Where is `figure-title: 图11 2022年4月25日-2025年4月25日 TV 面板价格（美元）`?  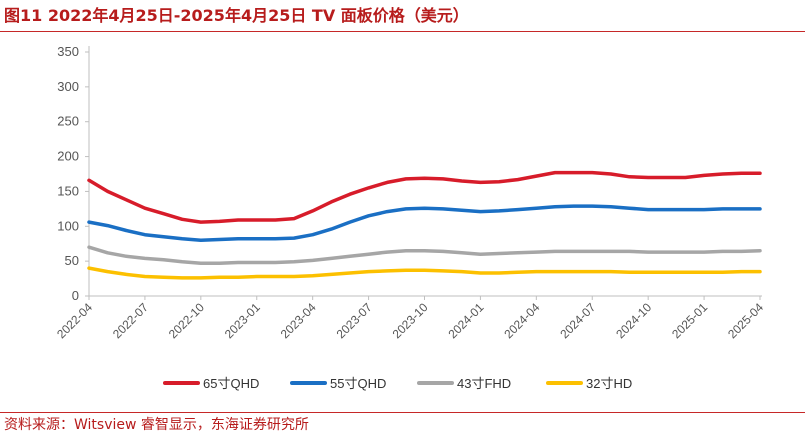 figure-title: 图11 2022年4月25日-2025年4月25日 TV 面板价格（美元） is located at coordinates (236, 15).